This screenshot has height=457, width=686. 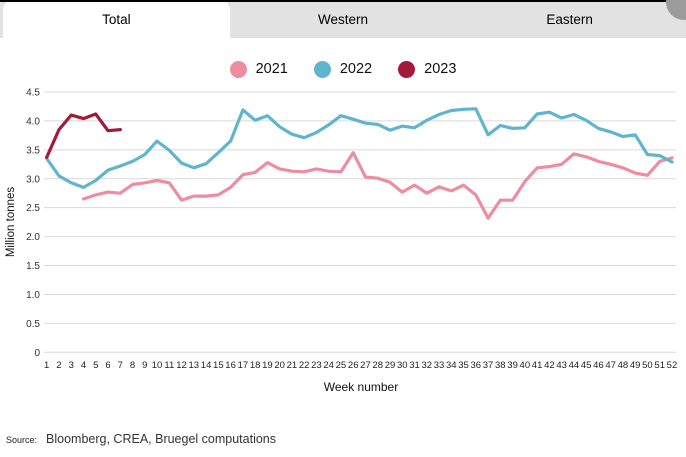 I want to click on x-tick-43: 43, so click(x=561, y=365).